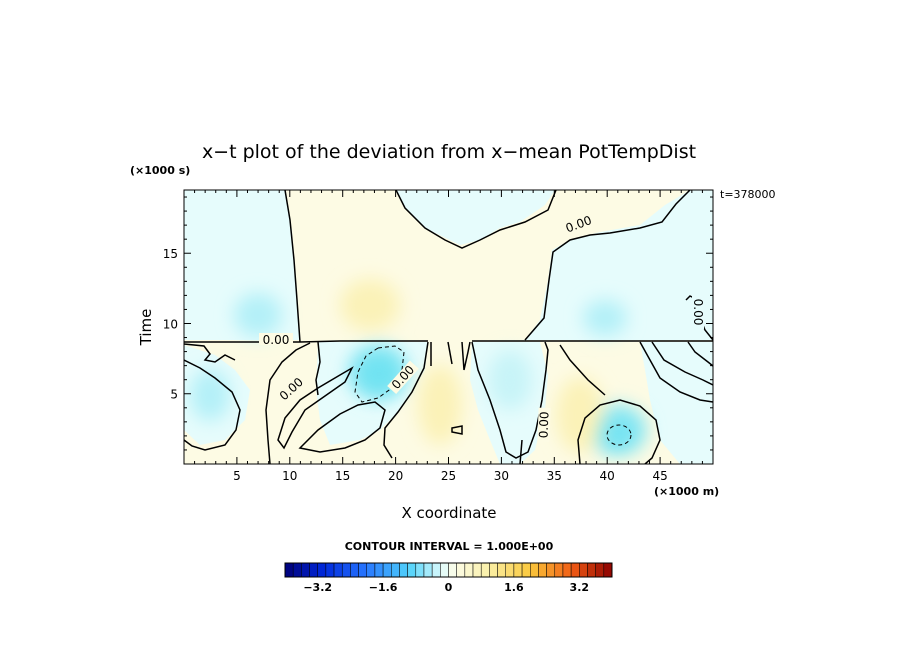 The width and height of the screenshot is (904, 658). I want to click on x-tick-label: 25, so click(448, 476).